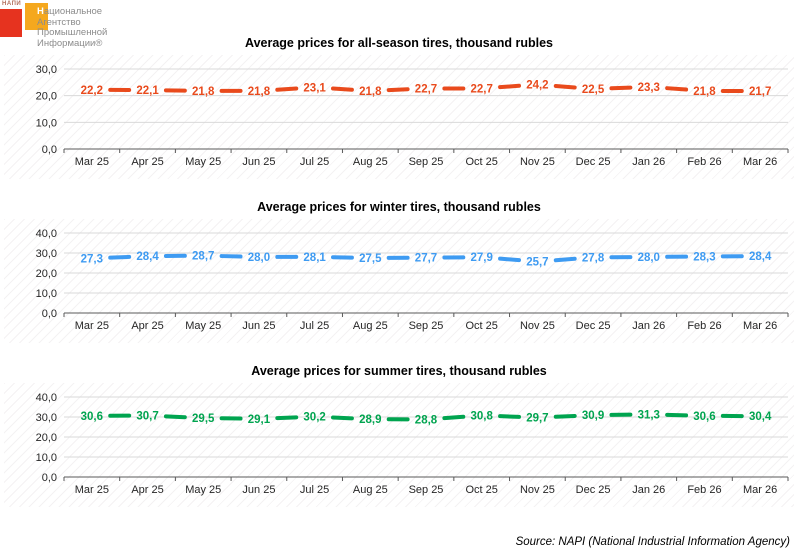 The height and width of the screenshot is (556, 798). I want to click on svg-text: 28,3, so click(704, 257).